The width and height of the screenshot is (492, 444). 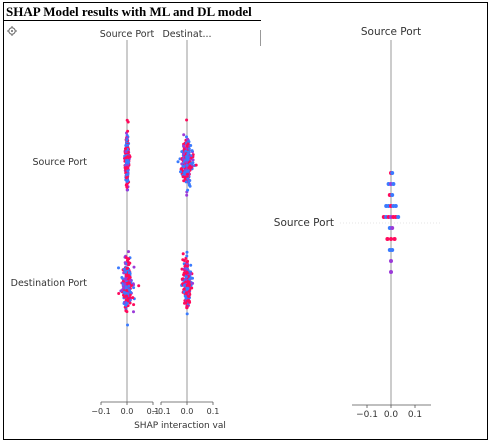 I want to click on column-title: Source Port, so click(x=391, y=32).